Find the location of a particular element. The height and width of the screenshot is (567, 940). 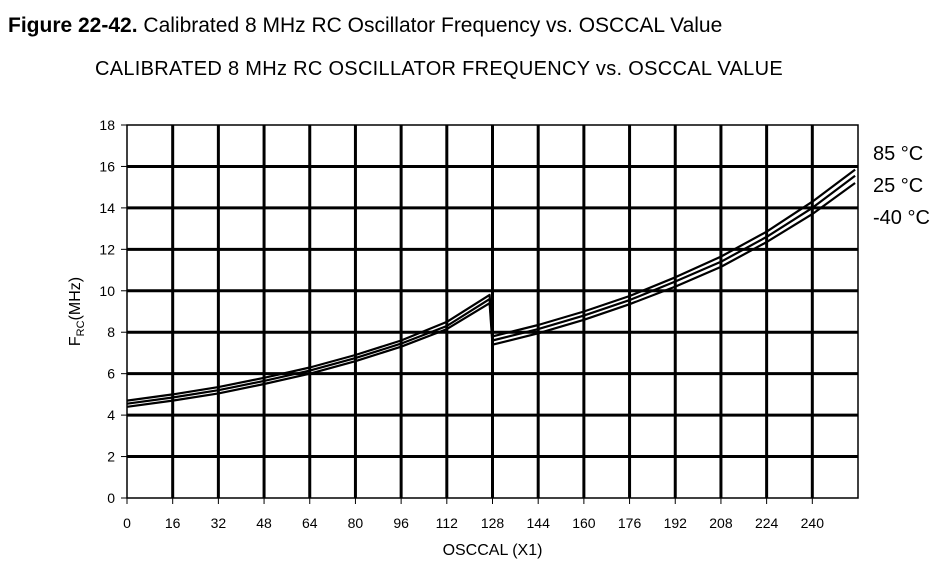

y-axis-label-sub: RC is located at coordinates (81, 328).